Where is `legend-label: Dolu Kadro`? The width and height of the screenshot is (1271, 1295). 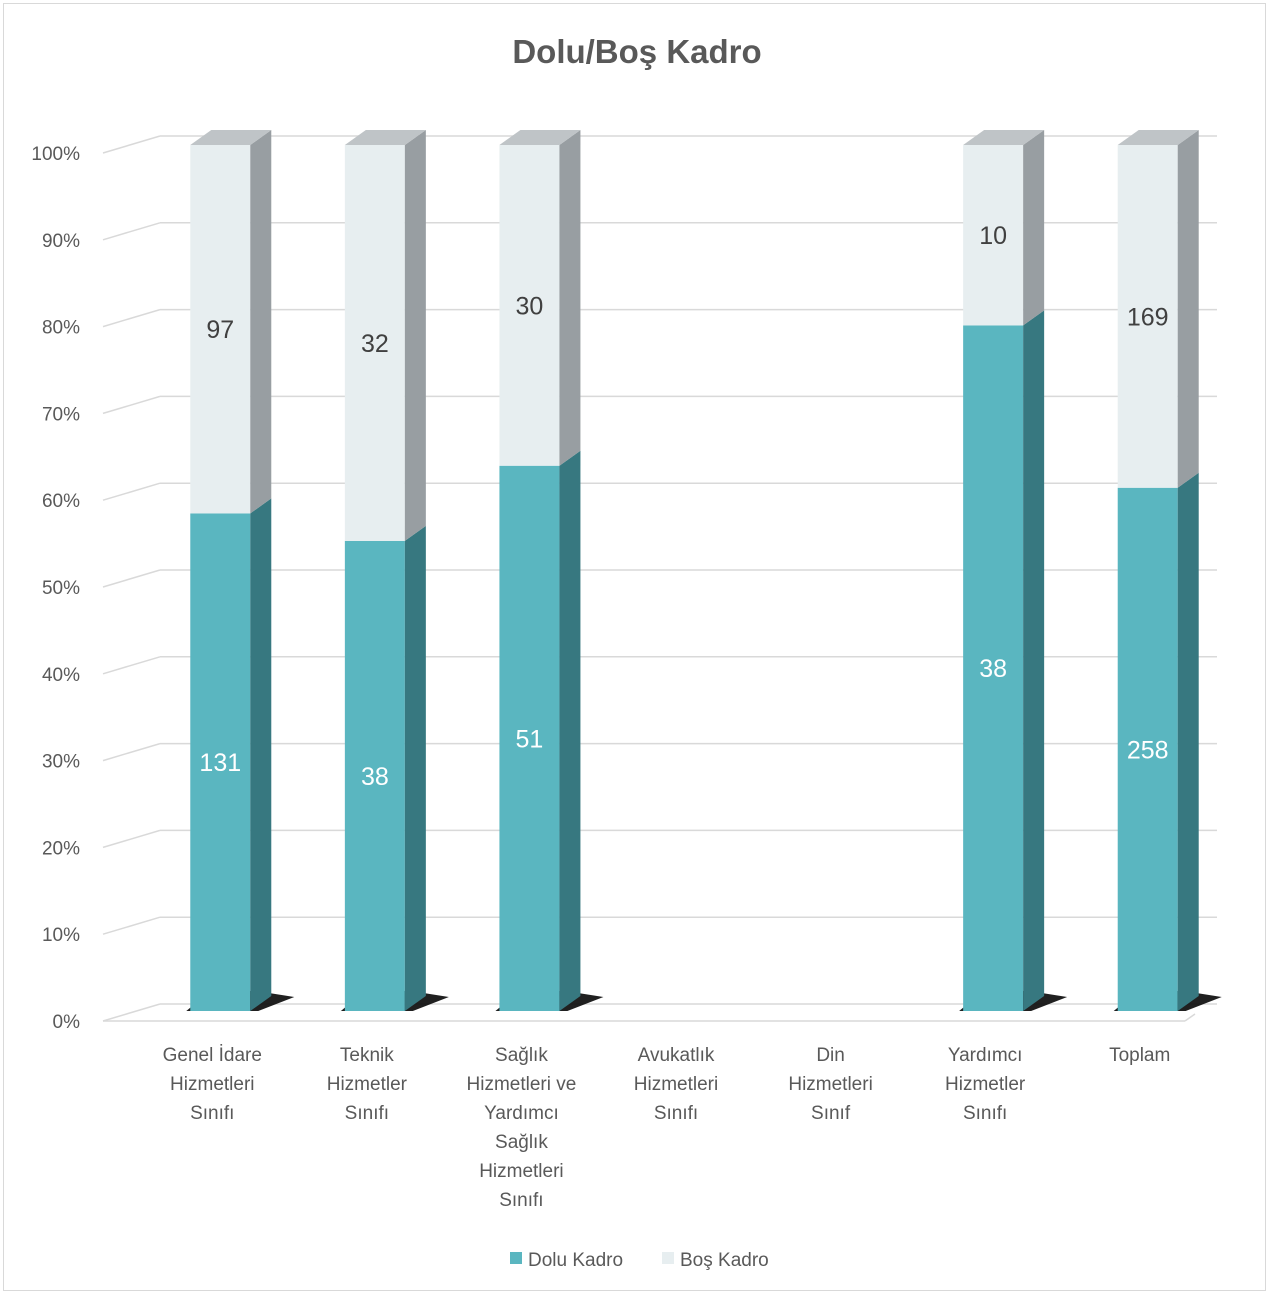
legend-label: Dolu Kadro is located at coordinates (575, 1260).